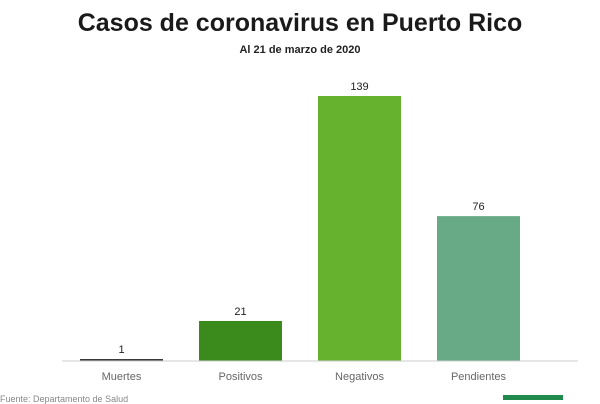 This screenshot has width=600, height=404. What do you see at coordinates (300, 50) in the screenshot?
I see `chart-subtitle: Al 21 de marzo de 2020` at bounding box center [300, 50].